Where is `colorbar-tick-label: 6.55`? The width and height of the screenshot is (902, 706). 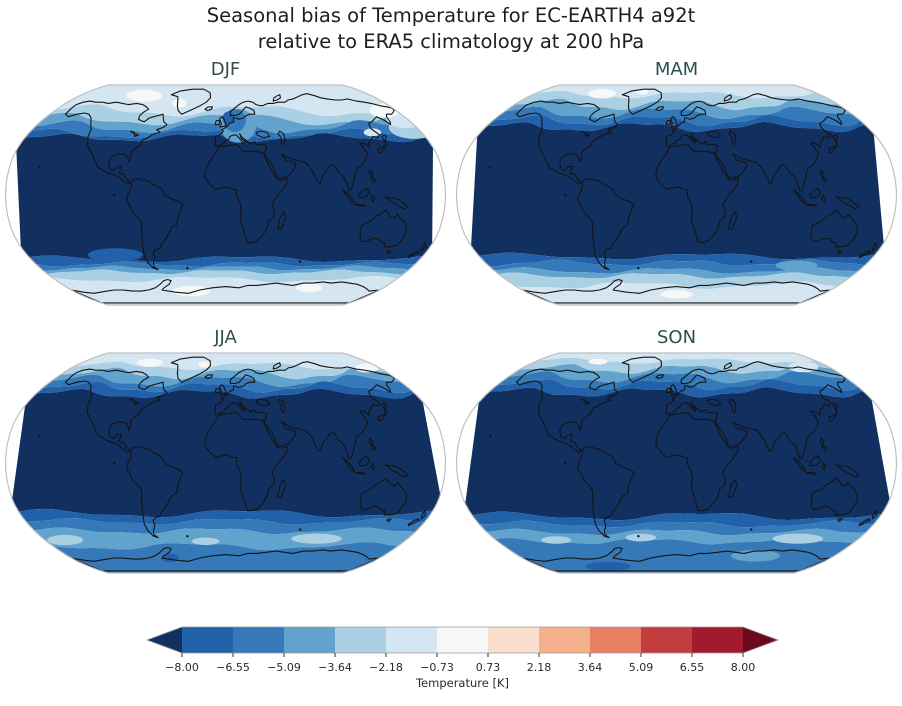
colorbar-tick-label: 6.55 is located at coordinates (692, 667).